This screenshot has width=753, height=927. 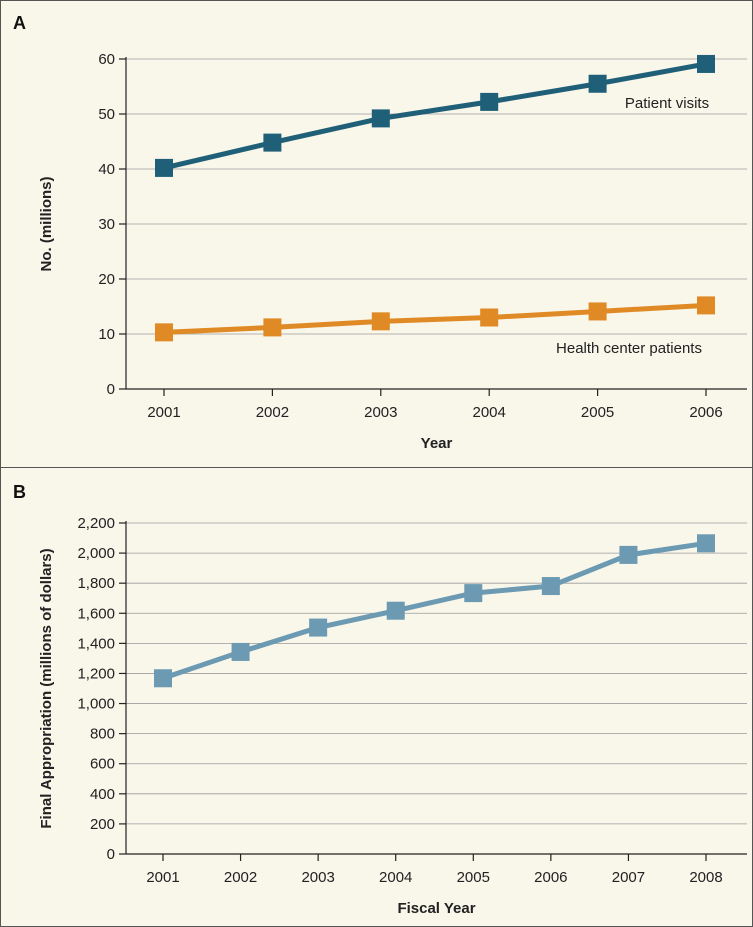 I want to click on x-axis-title: Year, so click(x=437, y=443).